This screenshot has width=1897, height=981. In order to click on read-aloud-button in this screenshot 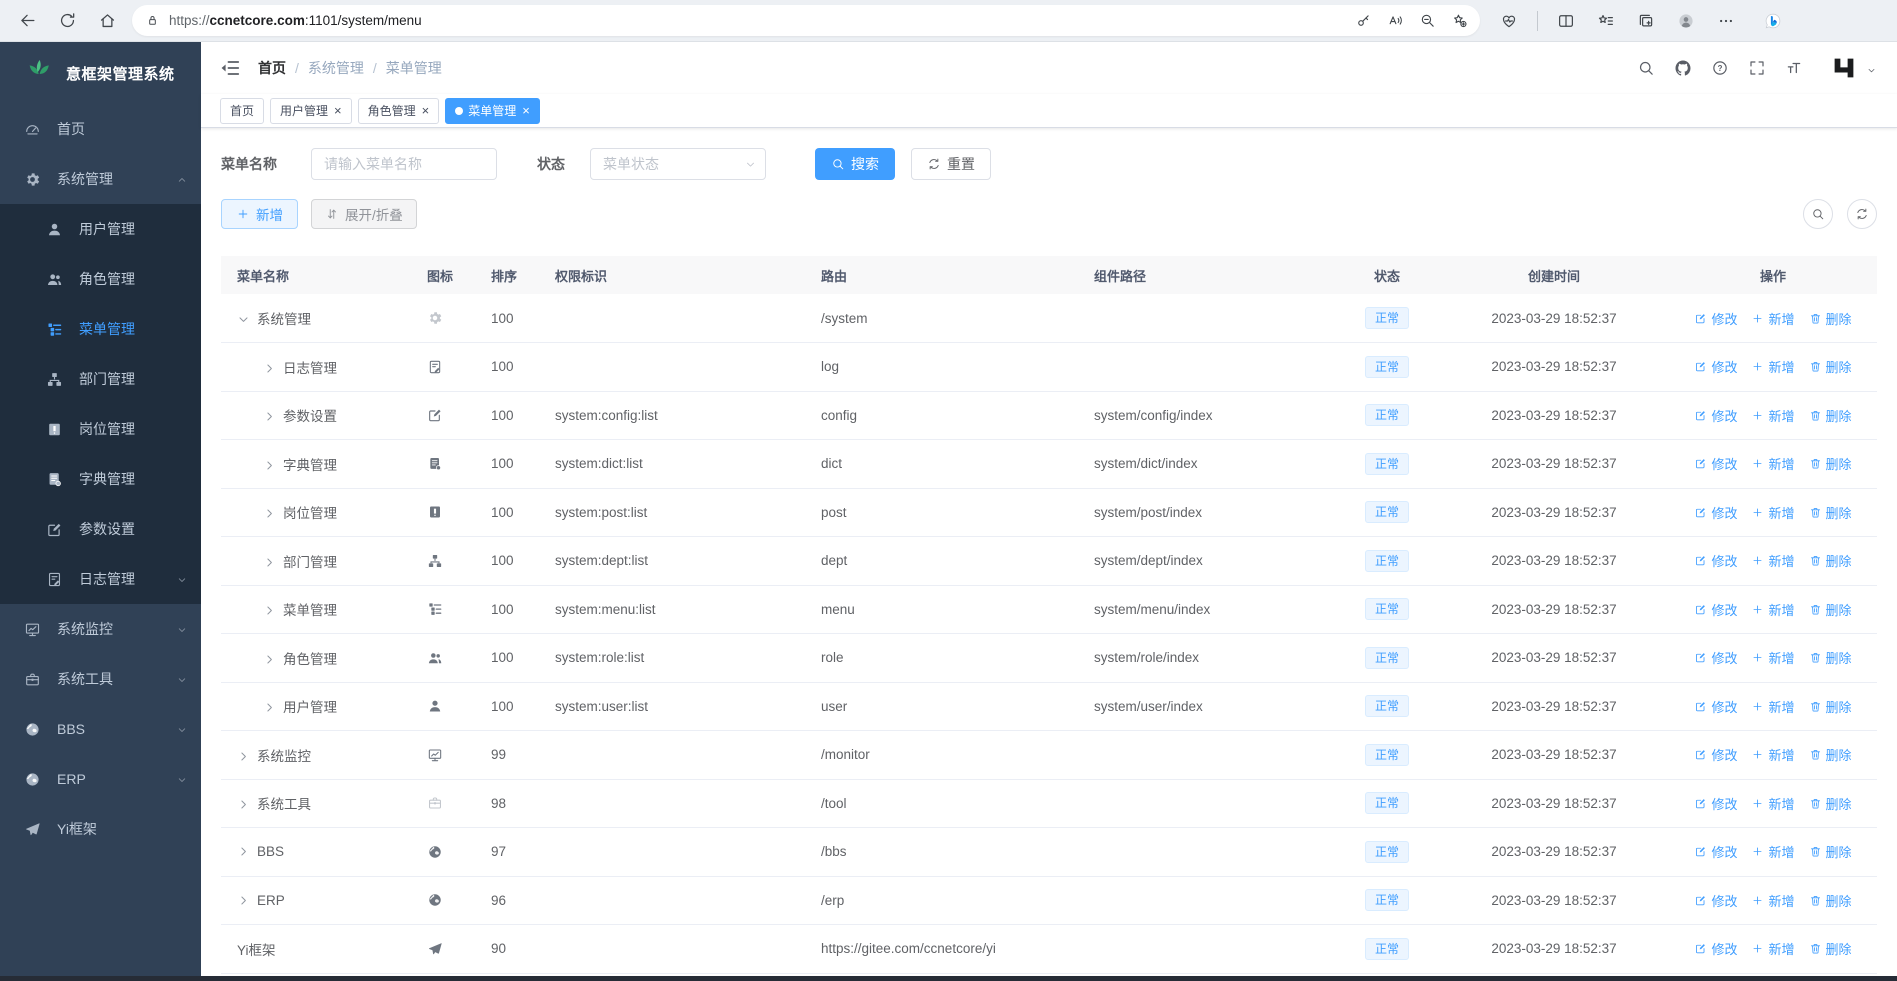, I will do `click(1395, 20)`.